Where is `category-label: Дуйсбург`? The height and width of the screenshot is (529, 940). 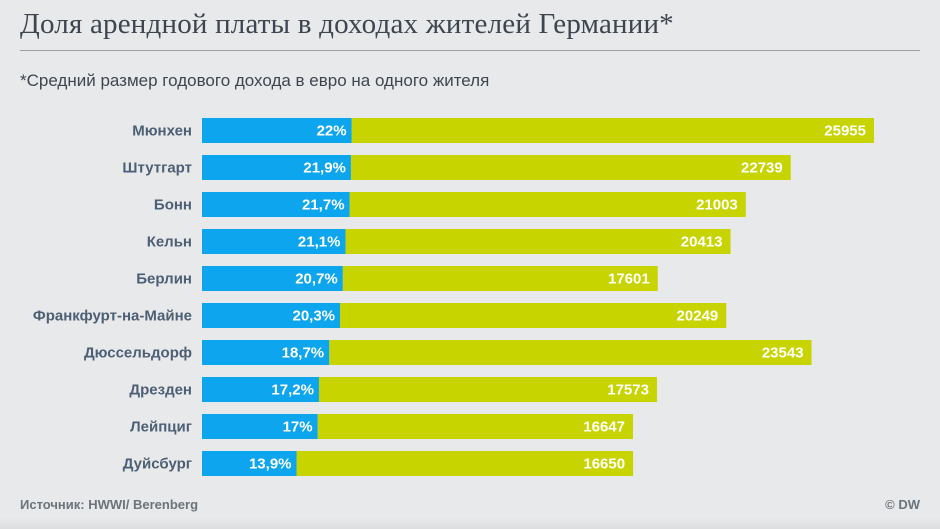 category-label: Дуйсбург is located at coordinates (157, 464).